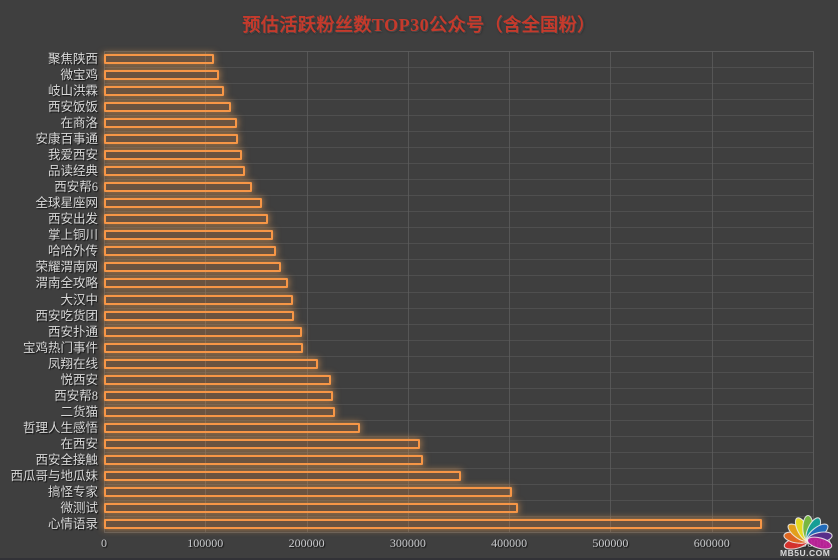 The image size is (838, 560). I want to click on bar-西瓜哥与地瓜妹, so click(282, 475).